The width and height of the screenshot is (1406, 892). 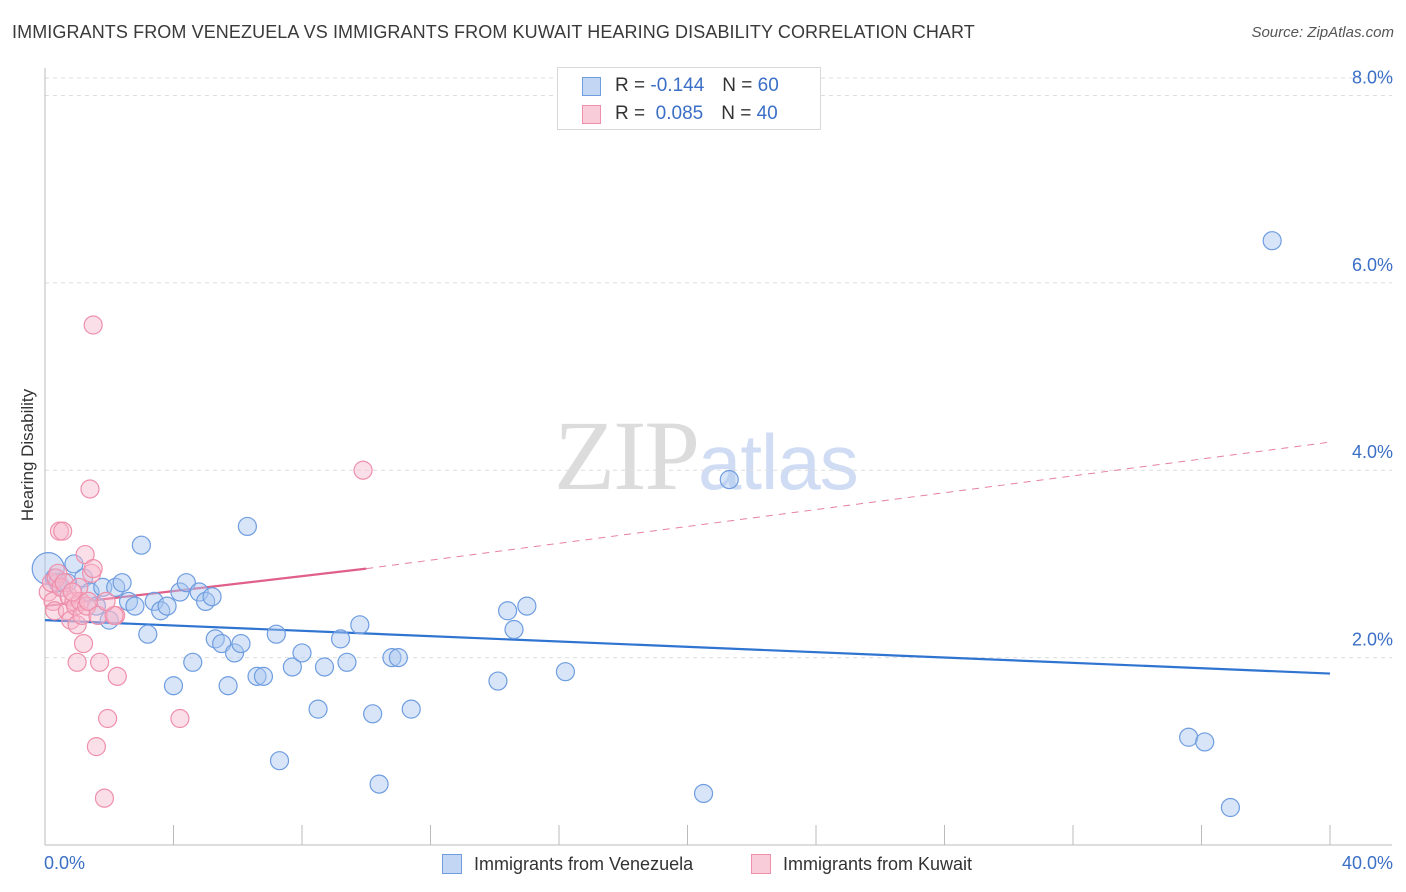 I want to click on bottom-legend-swatch-kuwait, so click(x=761, y=864).